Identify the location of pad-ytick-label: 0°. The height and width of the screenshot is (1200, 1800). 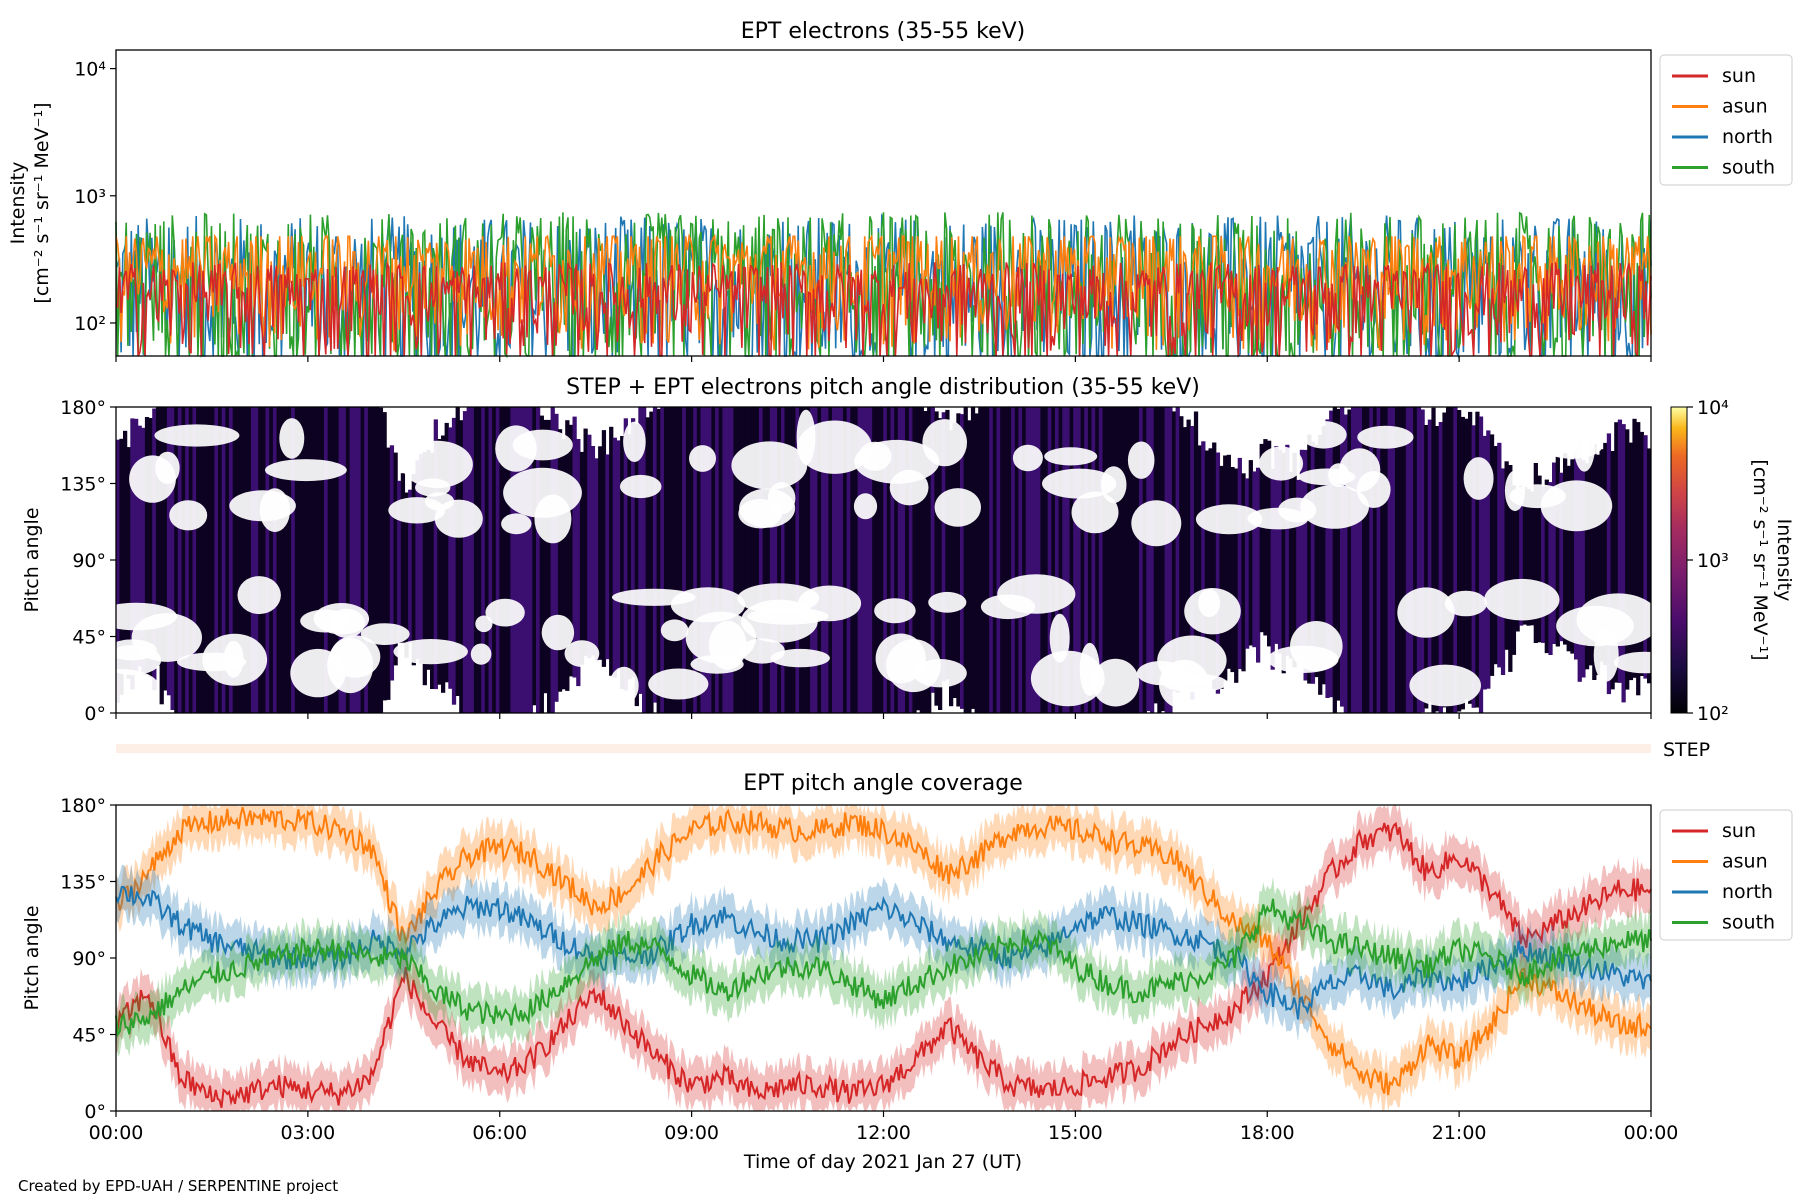
(95, 714).